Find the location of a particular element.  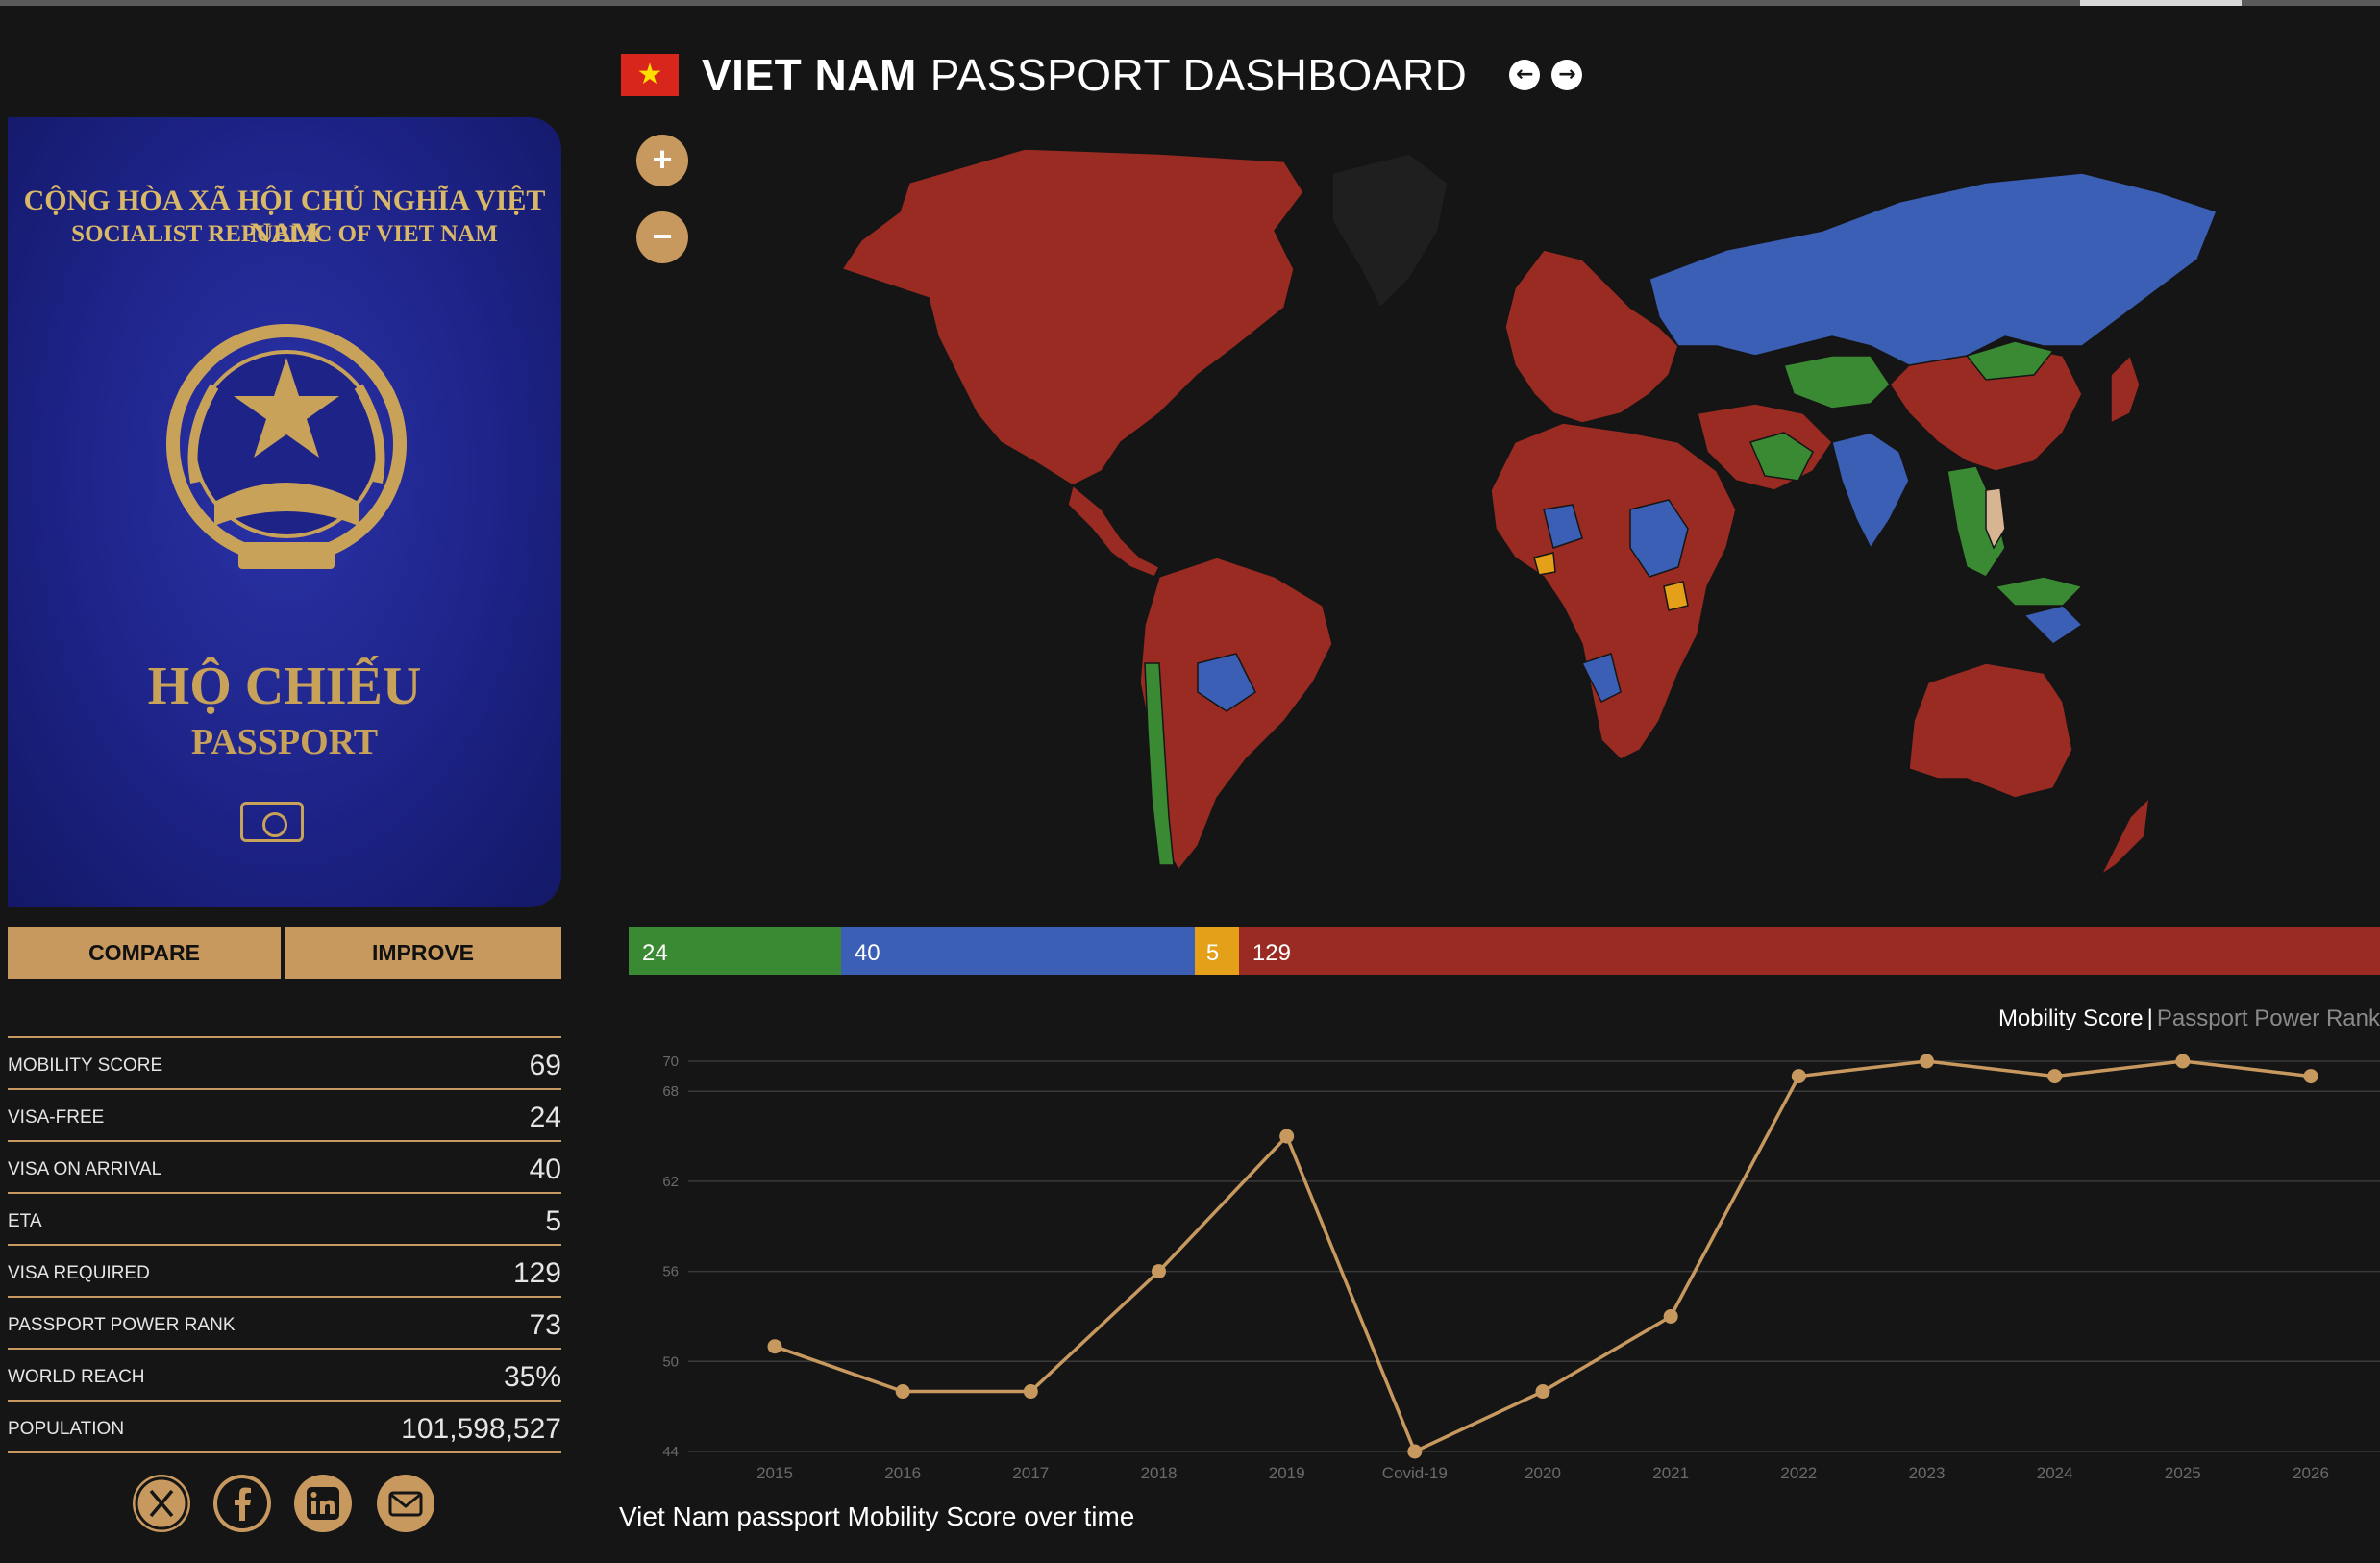

stat-value: 101,598,527 is located at coordinates (481, 1429).